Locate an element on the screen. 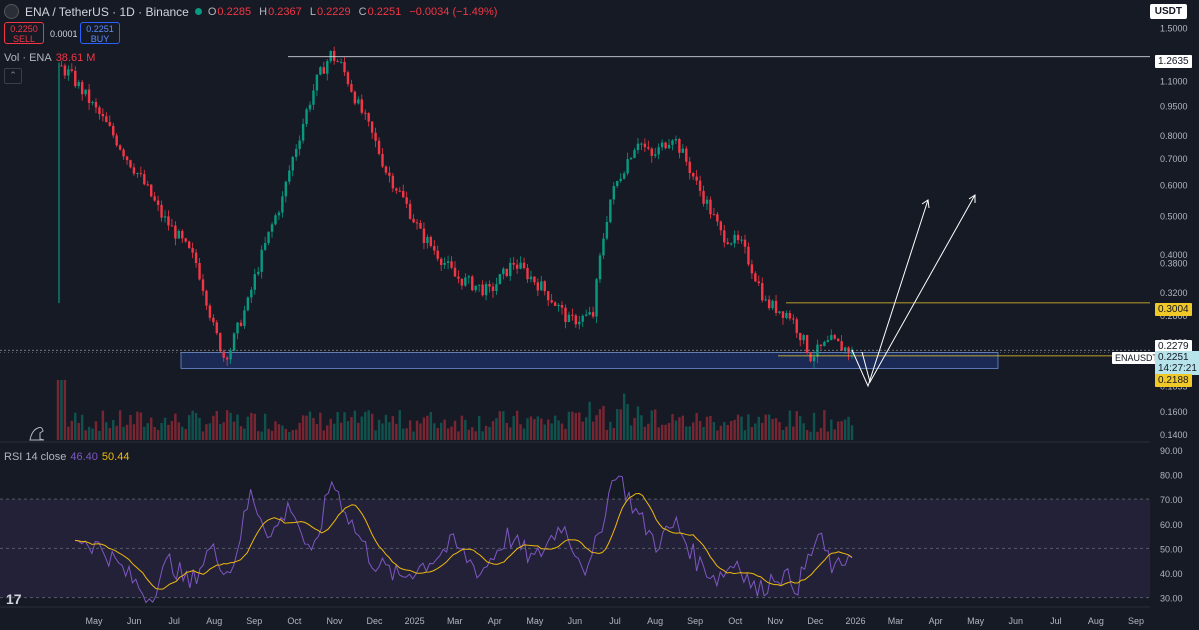  dino-icon is located at coordinates (37, 433).